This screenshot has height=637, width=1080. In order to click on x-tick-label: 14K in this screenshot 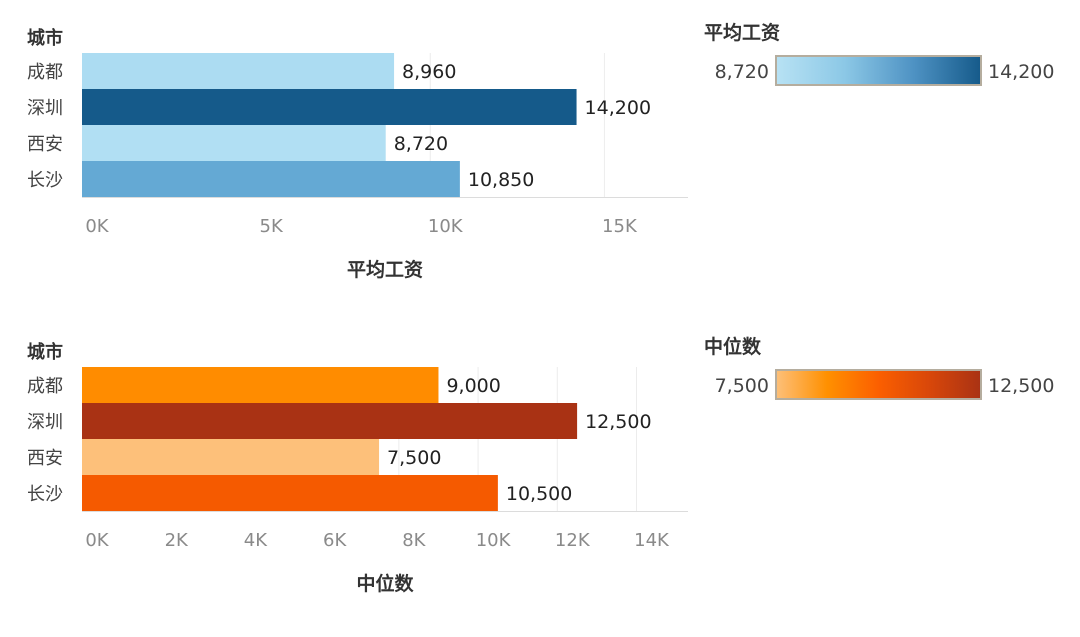, I will do `click(652, 540)`.